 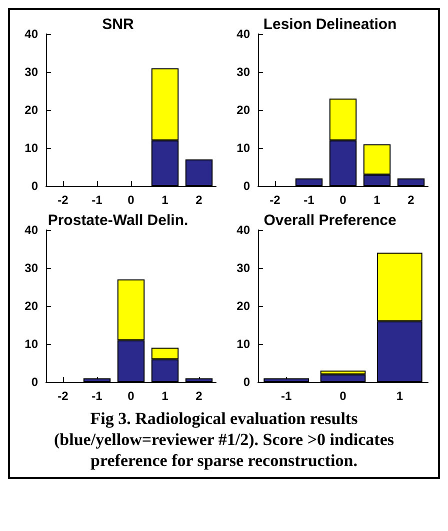 What do you see at coordinates (118, 24) in the screenshot?
I see `chart-title: SNR` at bounding box center [118, 24].